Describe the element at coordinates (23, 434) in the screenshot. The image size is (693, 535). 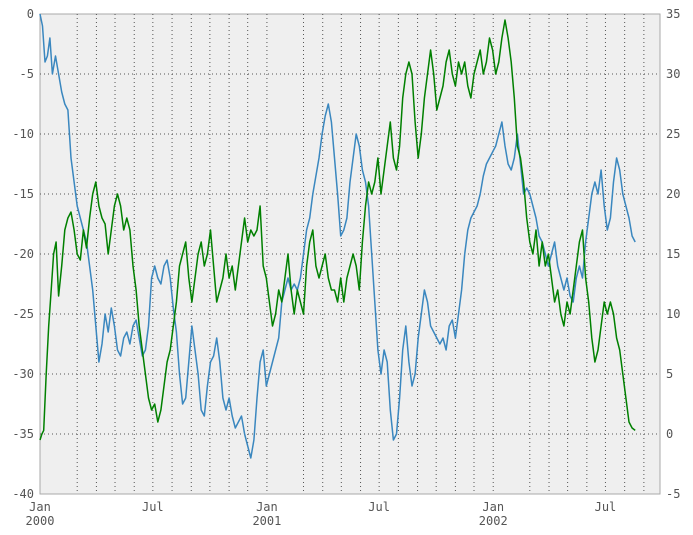
I see `left-tick-label: -35` at that location.